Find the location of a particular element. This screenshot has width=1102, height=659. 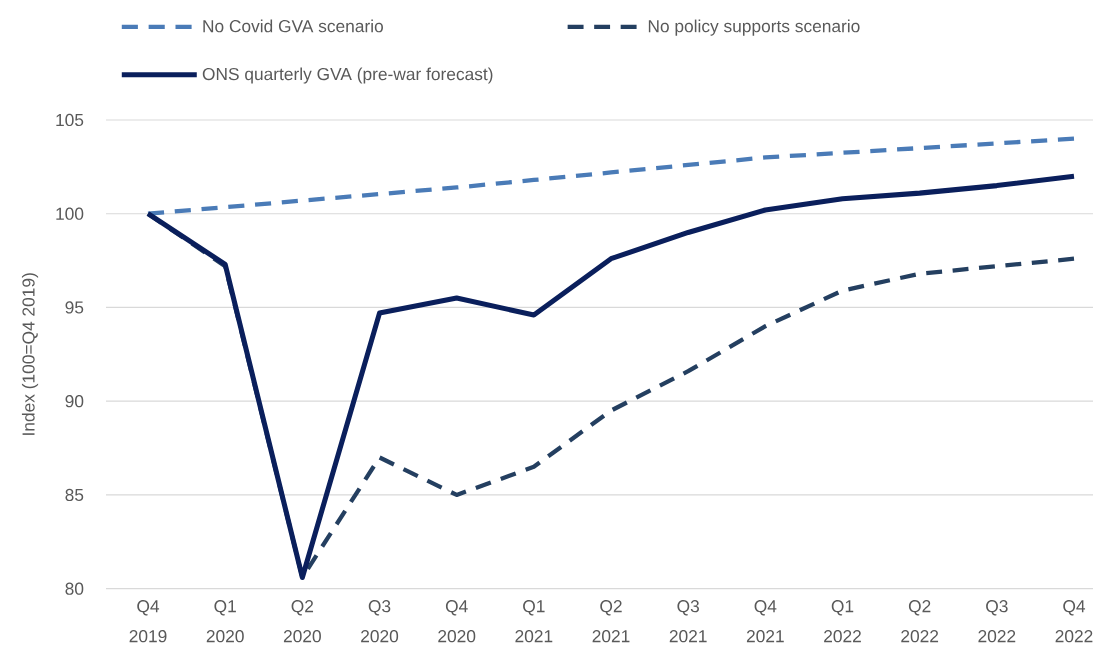

x-tick-label: Q1 2021 is located at coordinates (534, 621).